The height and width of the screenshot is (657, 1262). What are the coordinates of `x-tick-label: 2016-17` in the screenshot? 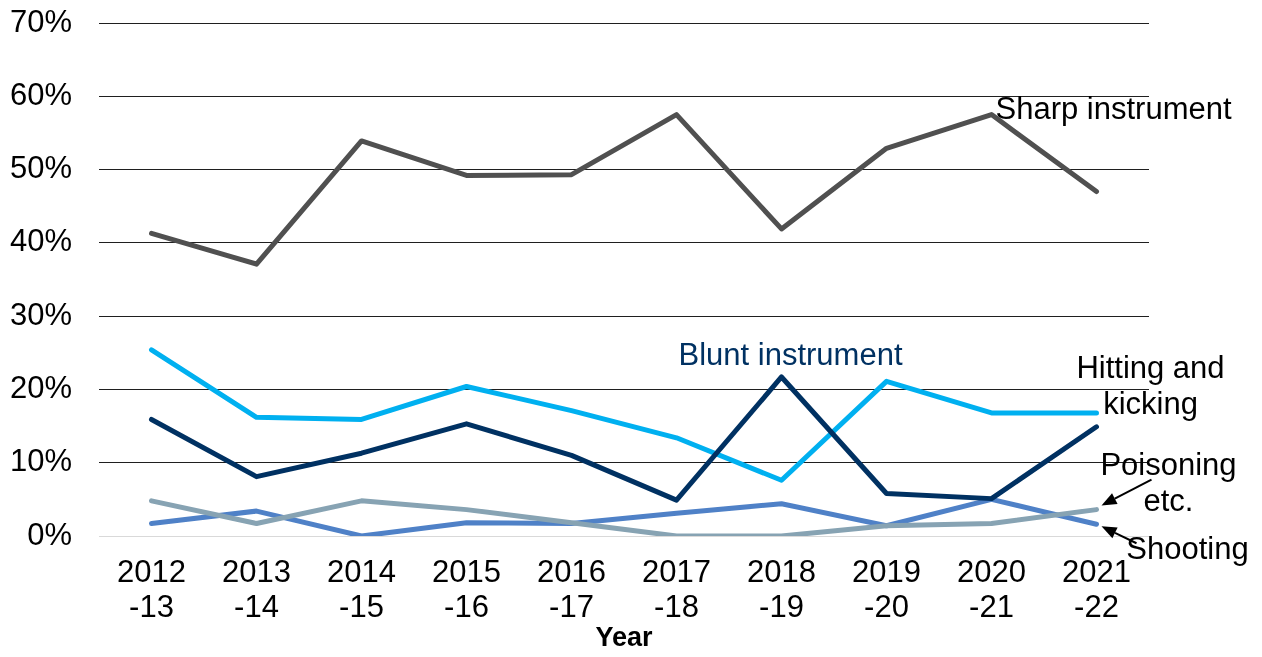 It's located at (571, 589).